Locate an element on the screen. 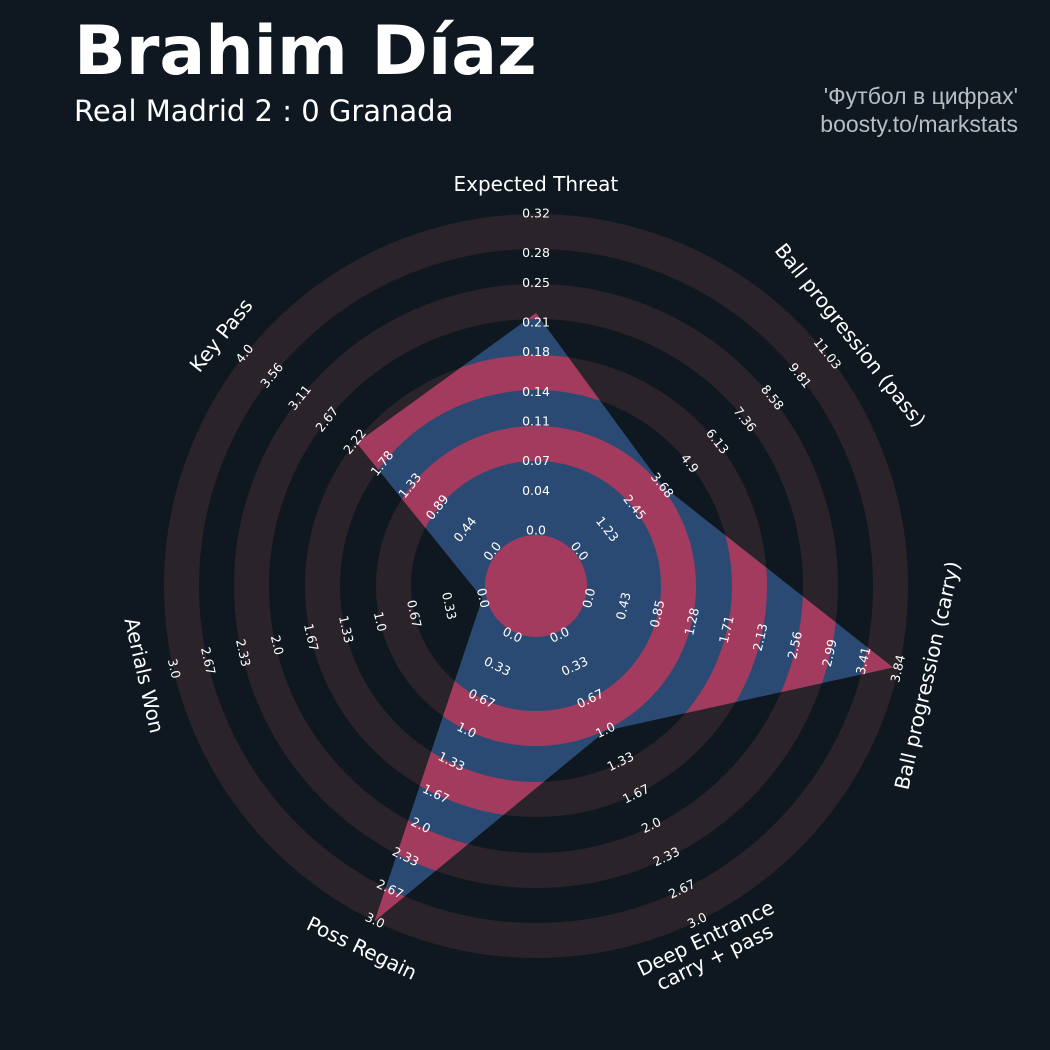 This screenshot has height=1050, width=1050. tick-label: 0.33 is located at coordinates (449, 606).